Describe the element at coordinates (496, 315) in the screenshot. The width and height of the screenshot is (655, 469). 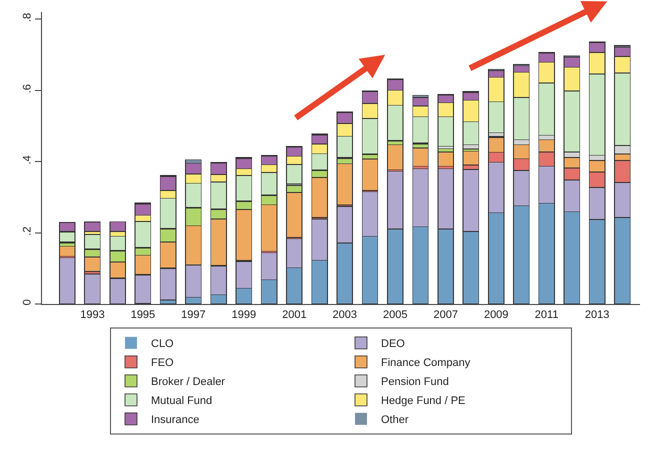
I see `x-tick-label: 2009` at that location.